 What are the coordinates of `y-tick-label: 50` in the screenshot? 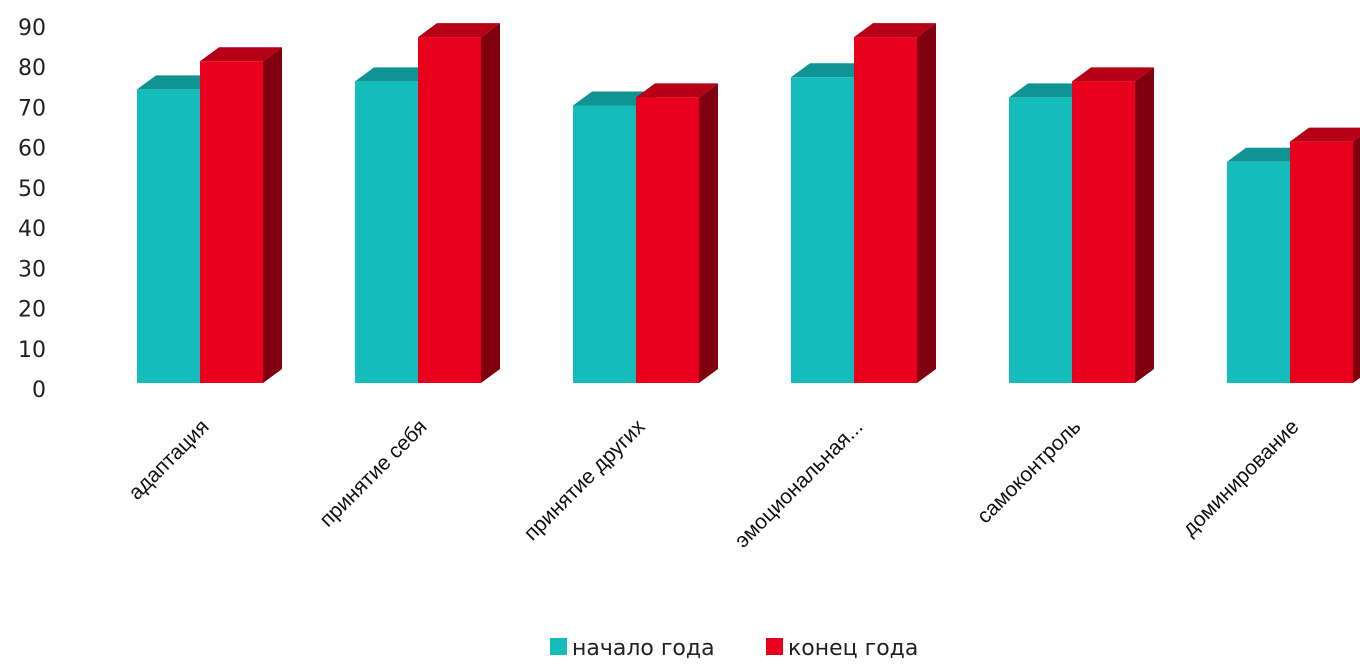 It's located at (32, 189).